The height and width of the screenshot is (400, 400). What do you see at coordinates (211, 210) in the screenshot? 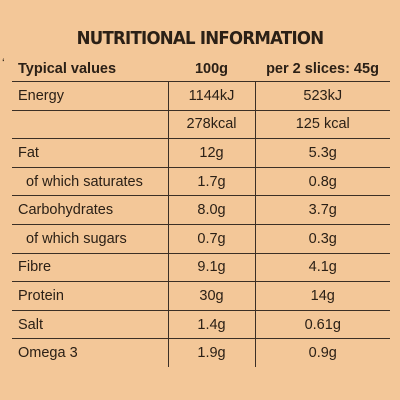
I see `row-value-per-100g: 8.0g` at bounding box center [211, 210].